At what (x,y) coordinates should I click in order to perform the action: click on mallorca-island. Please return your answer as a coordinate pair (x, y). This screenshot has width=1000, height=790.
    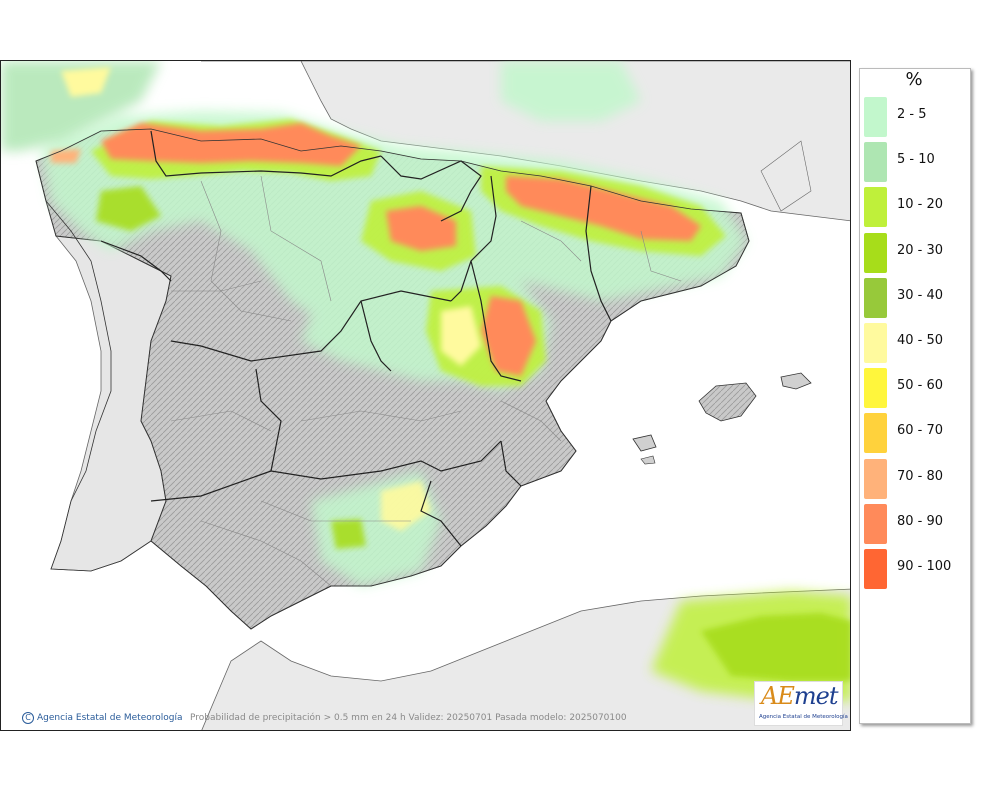
    Looking at the image, I should click on (727, 402).